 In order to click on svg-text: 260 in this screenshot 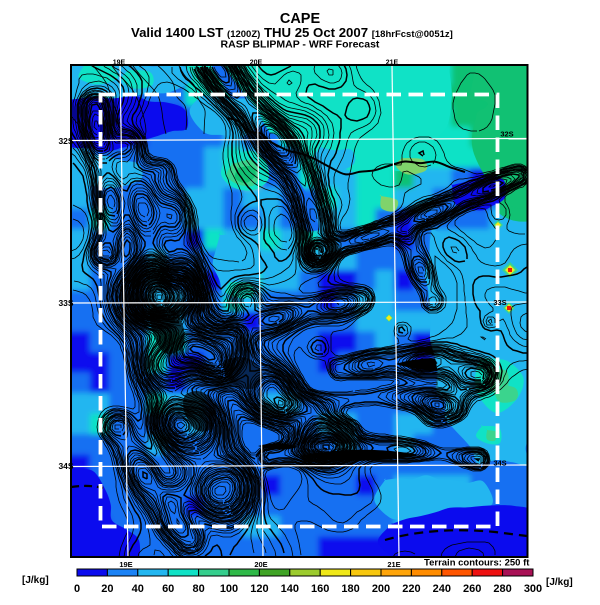, I will do `click(472, 589)`.